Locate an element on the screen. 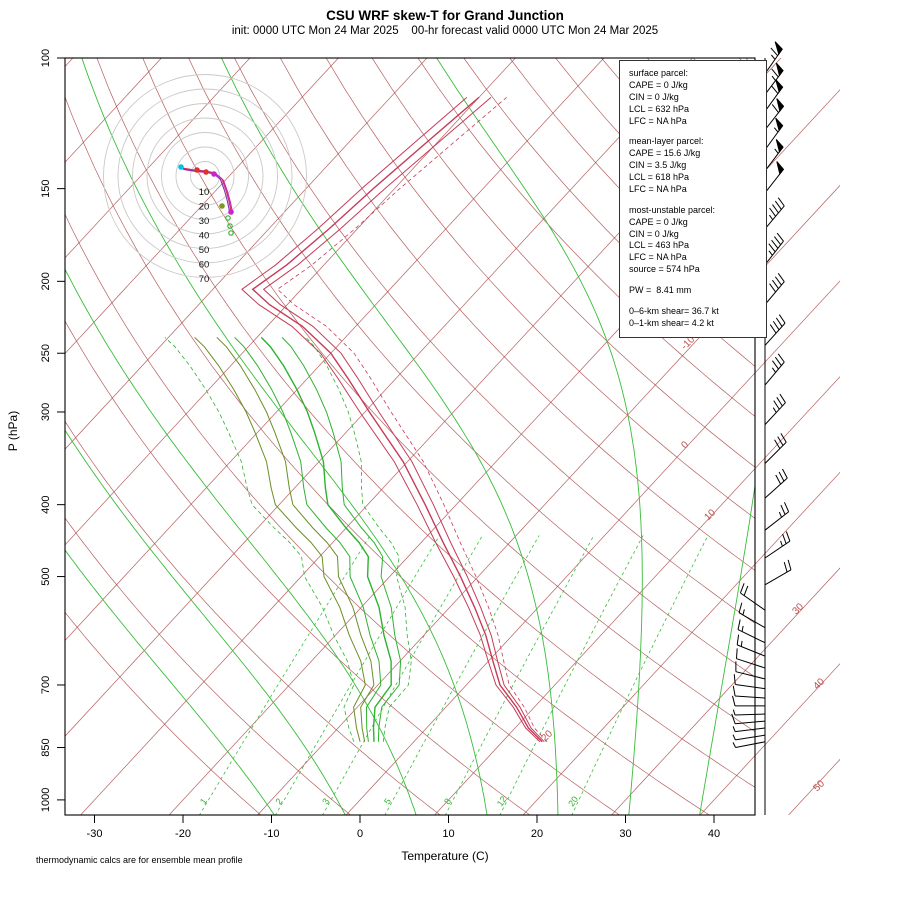 This screenshot has height=900, width=900. parcel-stat: CIN = 3.5 J/kg is located at coordinates (658, 165).